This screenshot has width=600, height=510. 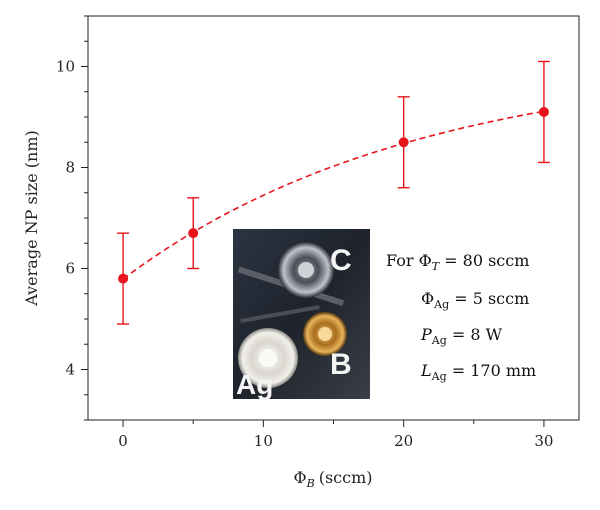 What do you see at coordinates (475, 334) in the screenshot?
I see `condition-value: = 8 W` at bounding box center [475, 334].